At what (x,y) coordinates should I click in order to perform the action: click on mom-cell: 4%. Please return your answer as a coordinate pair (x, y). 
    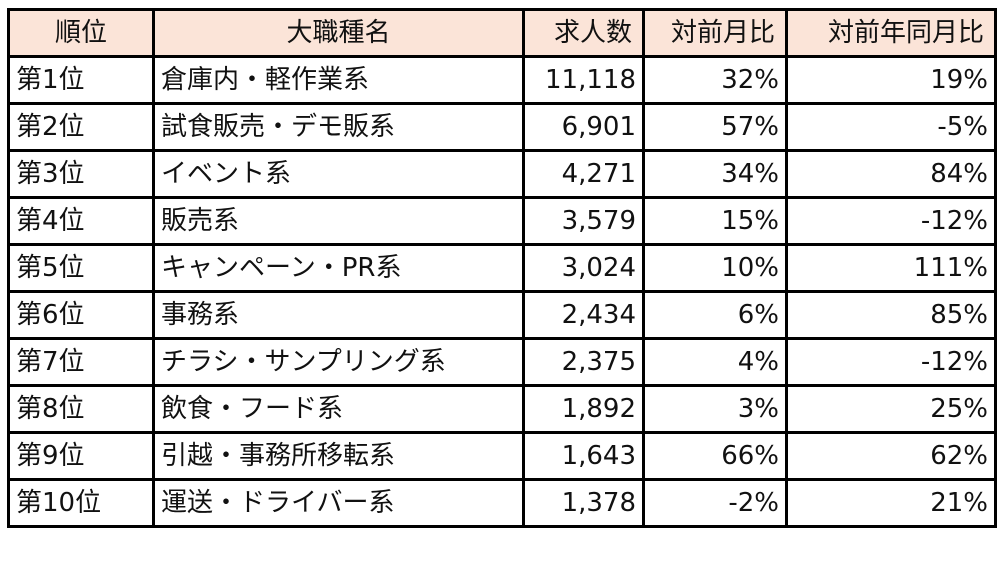
    Looking at the image, I should click on (715, 362).